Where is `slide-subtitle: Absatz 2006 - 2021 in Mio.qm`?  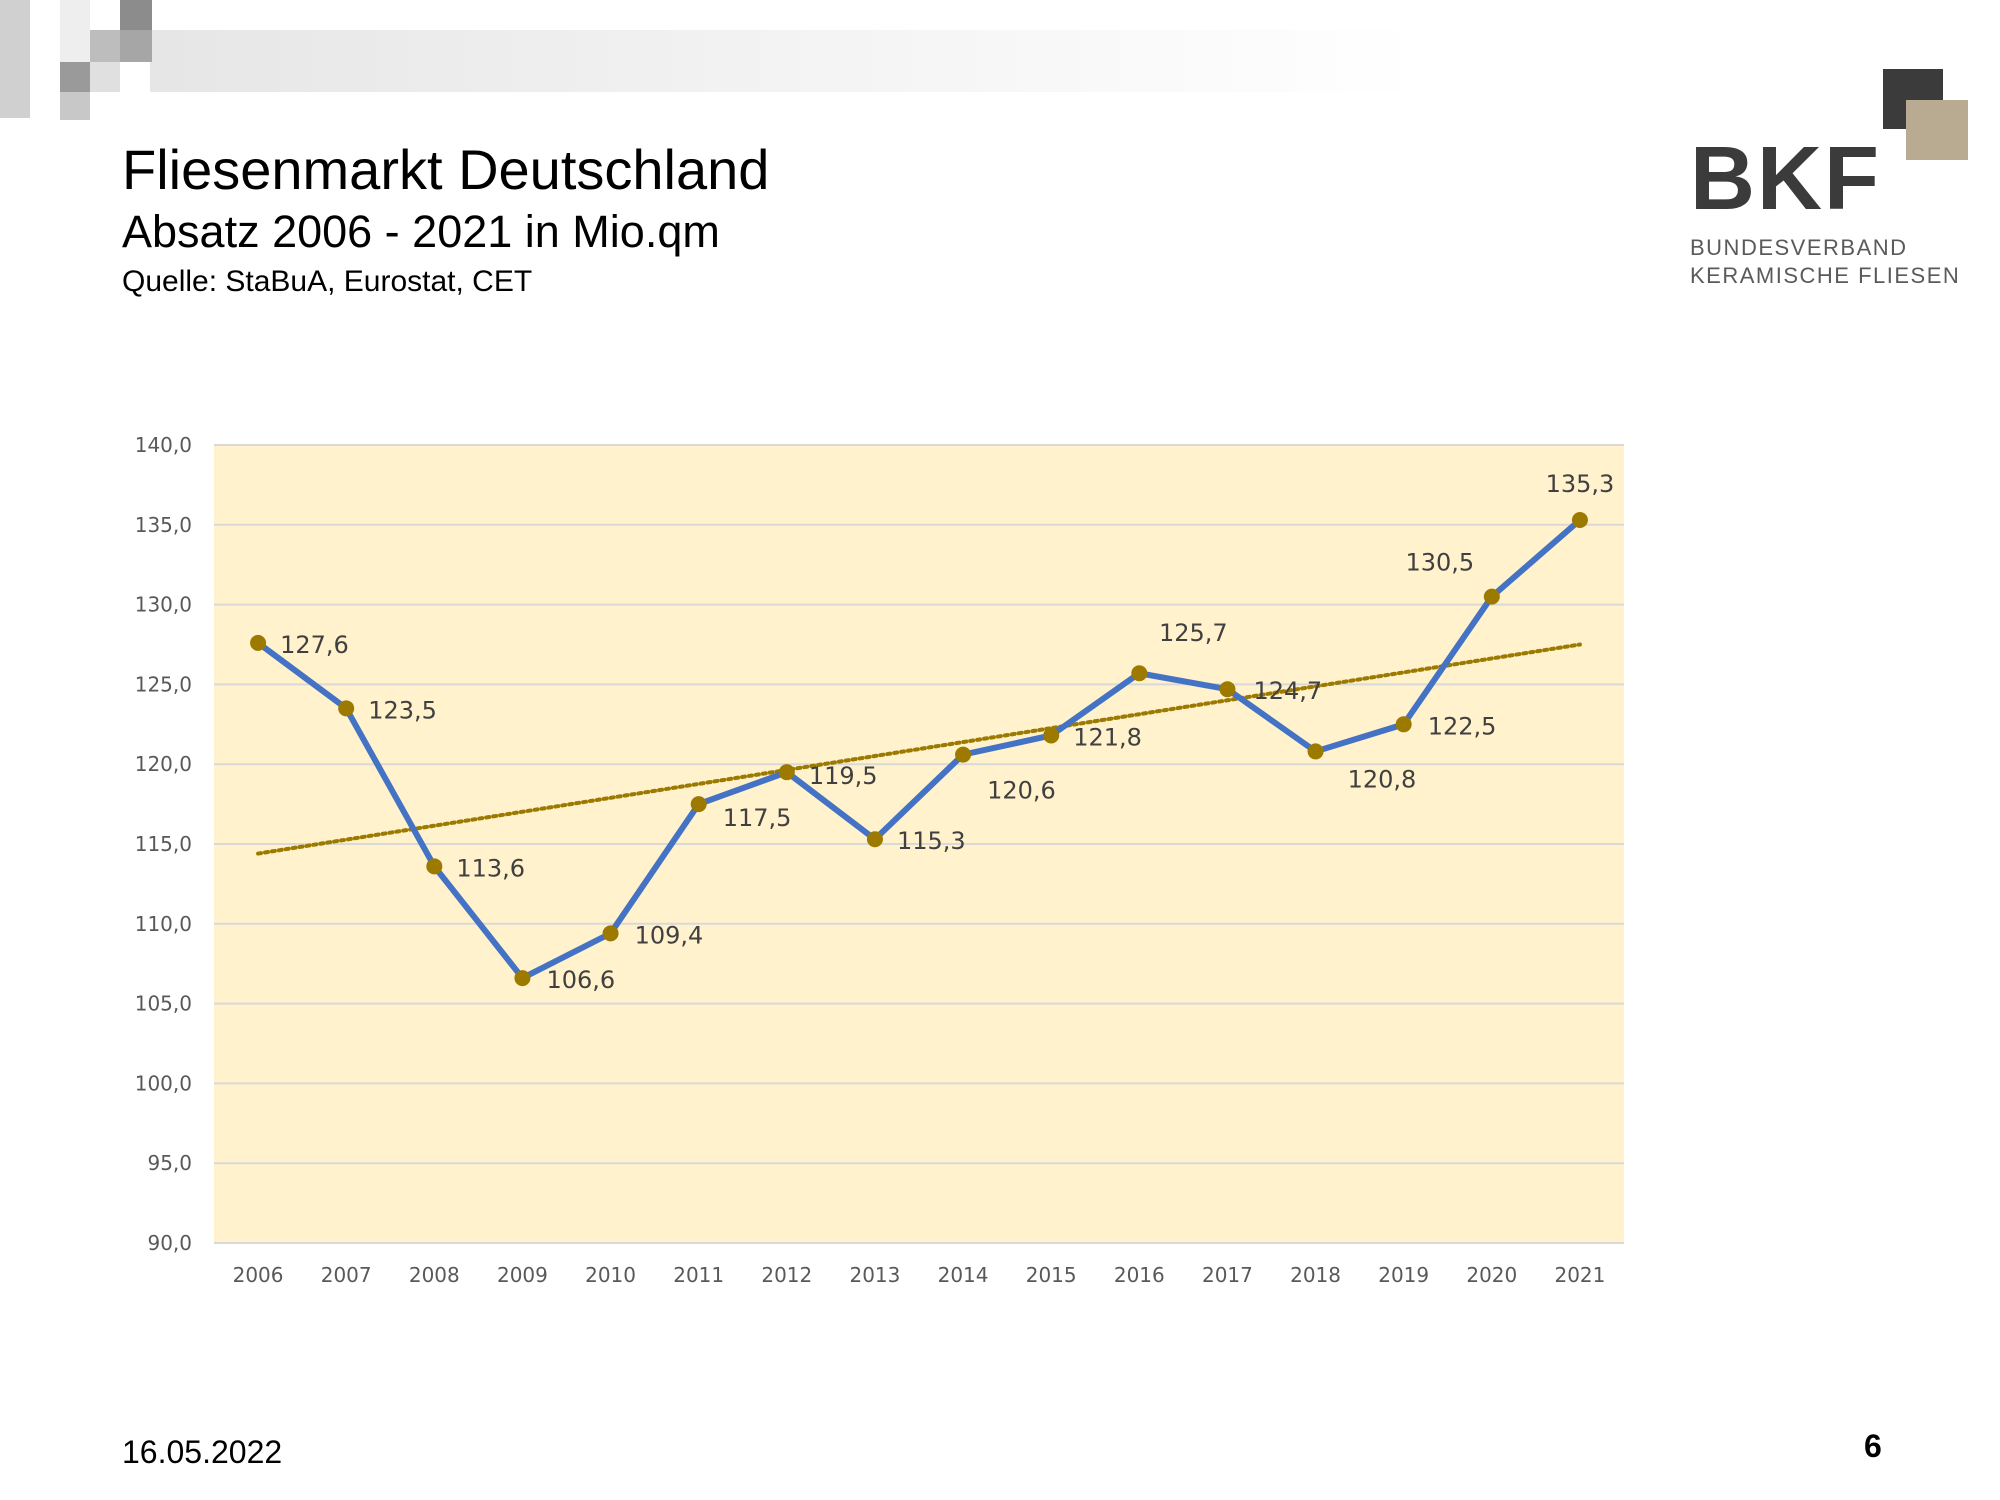 slide-subtitle: Absatz 2006 - 2021 in Mio.qm is located at coordinates (421, 231).